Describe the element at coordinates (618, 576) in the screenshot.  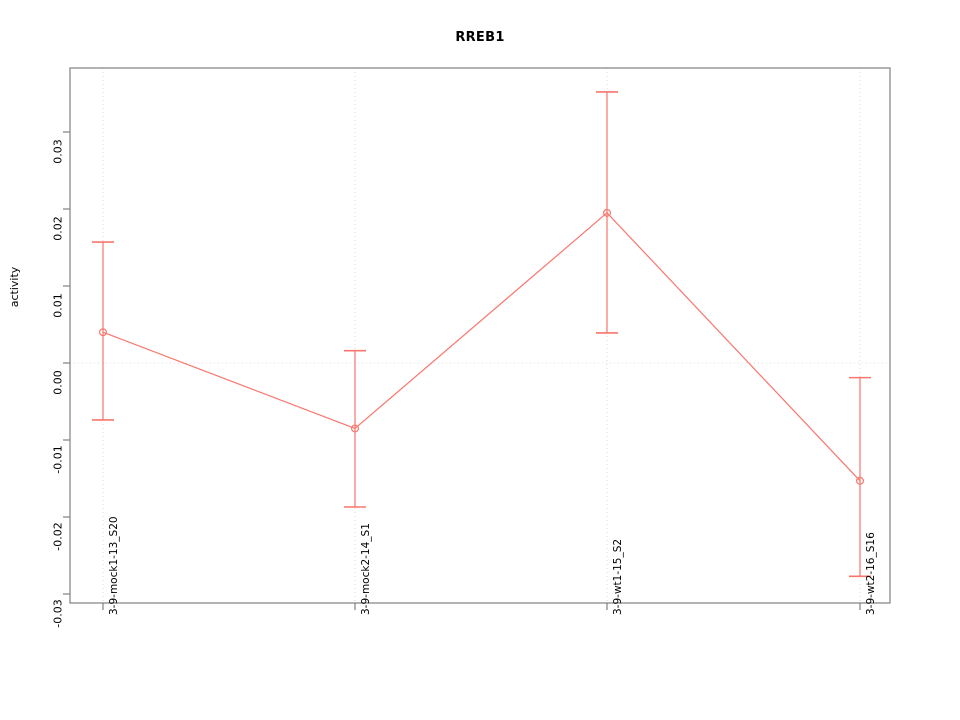
I see `x-tick-label: 3-9-wt1-15_S2` at that location.